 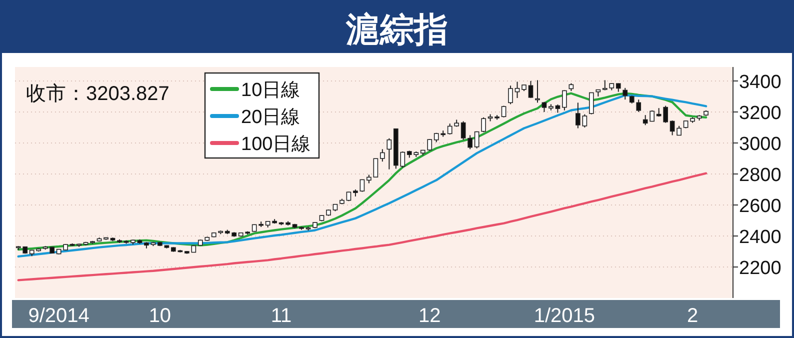 I want to click on chart-title: 滬綜指, so click(x=396, y=30).